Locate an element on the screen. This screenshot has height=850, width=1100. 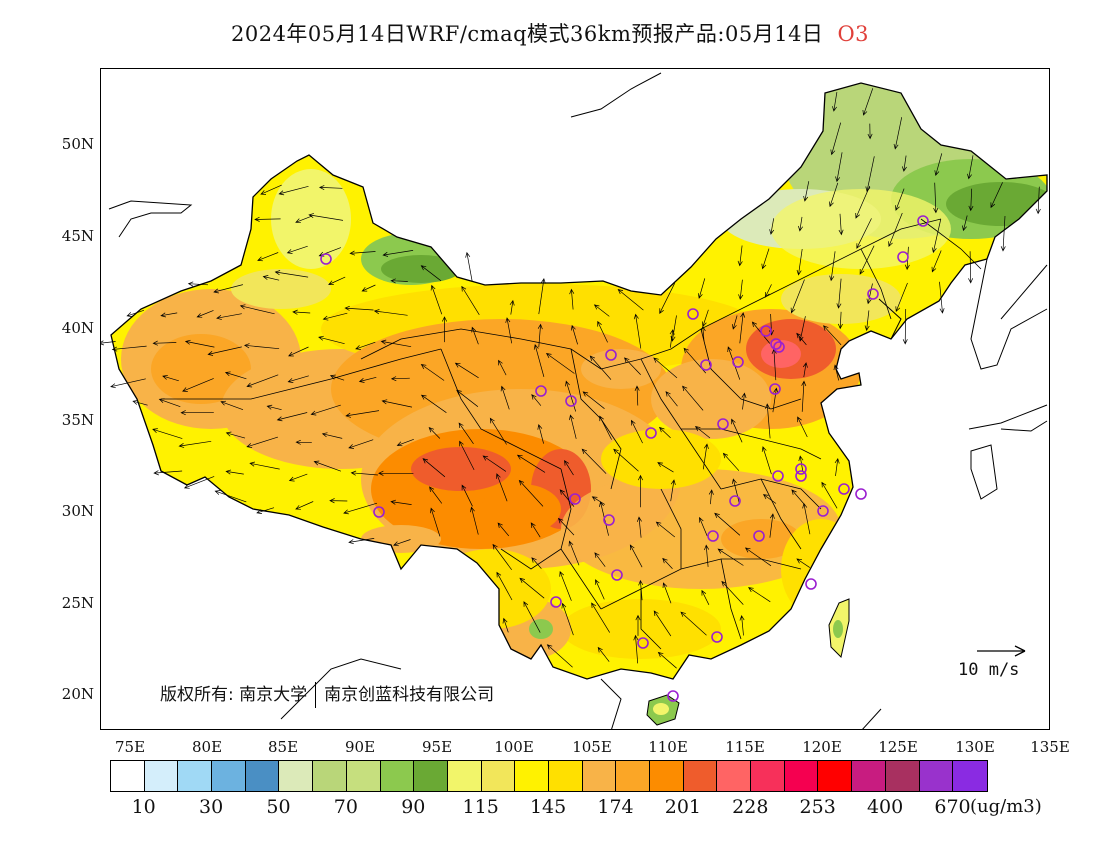
colorbar-tick-label: 201 is located at coordinates (683, 807).